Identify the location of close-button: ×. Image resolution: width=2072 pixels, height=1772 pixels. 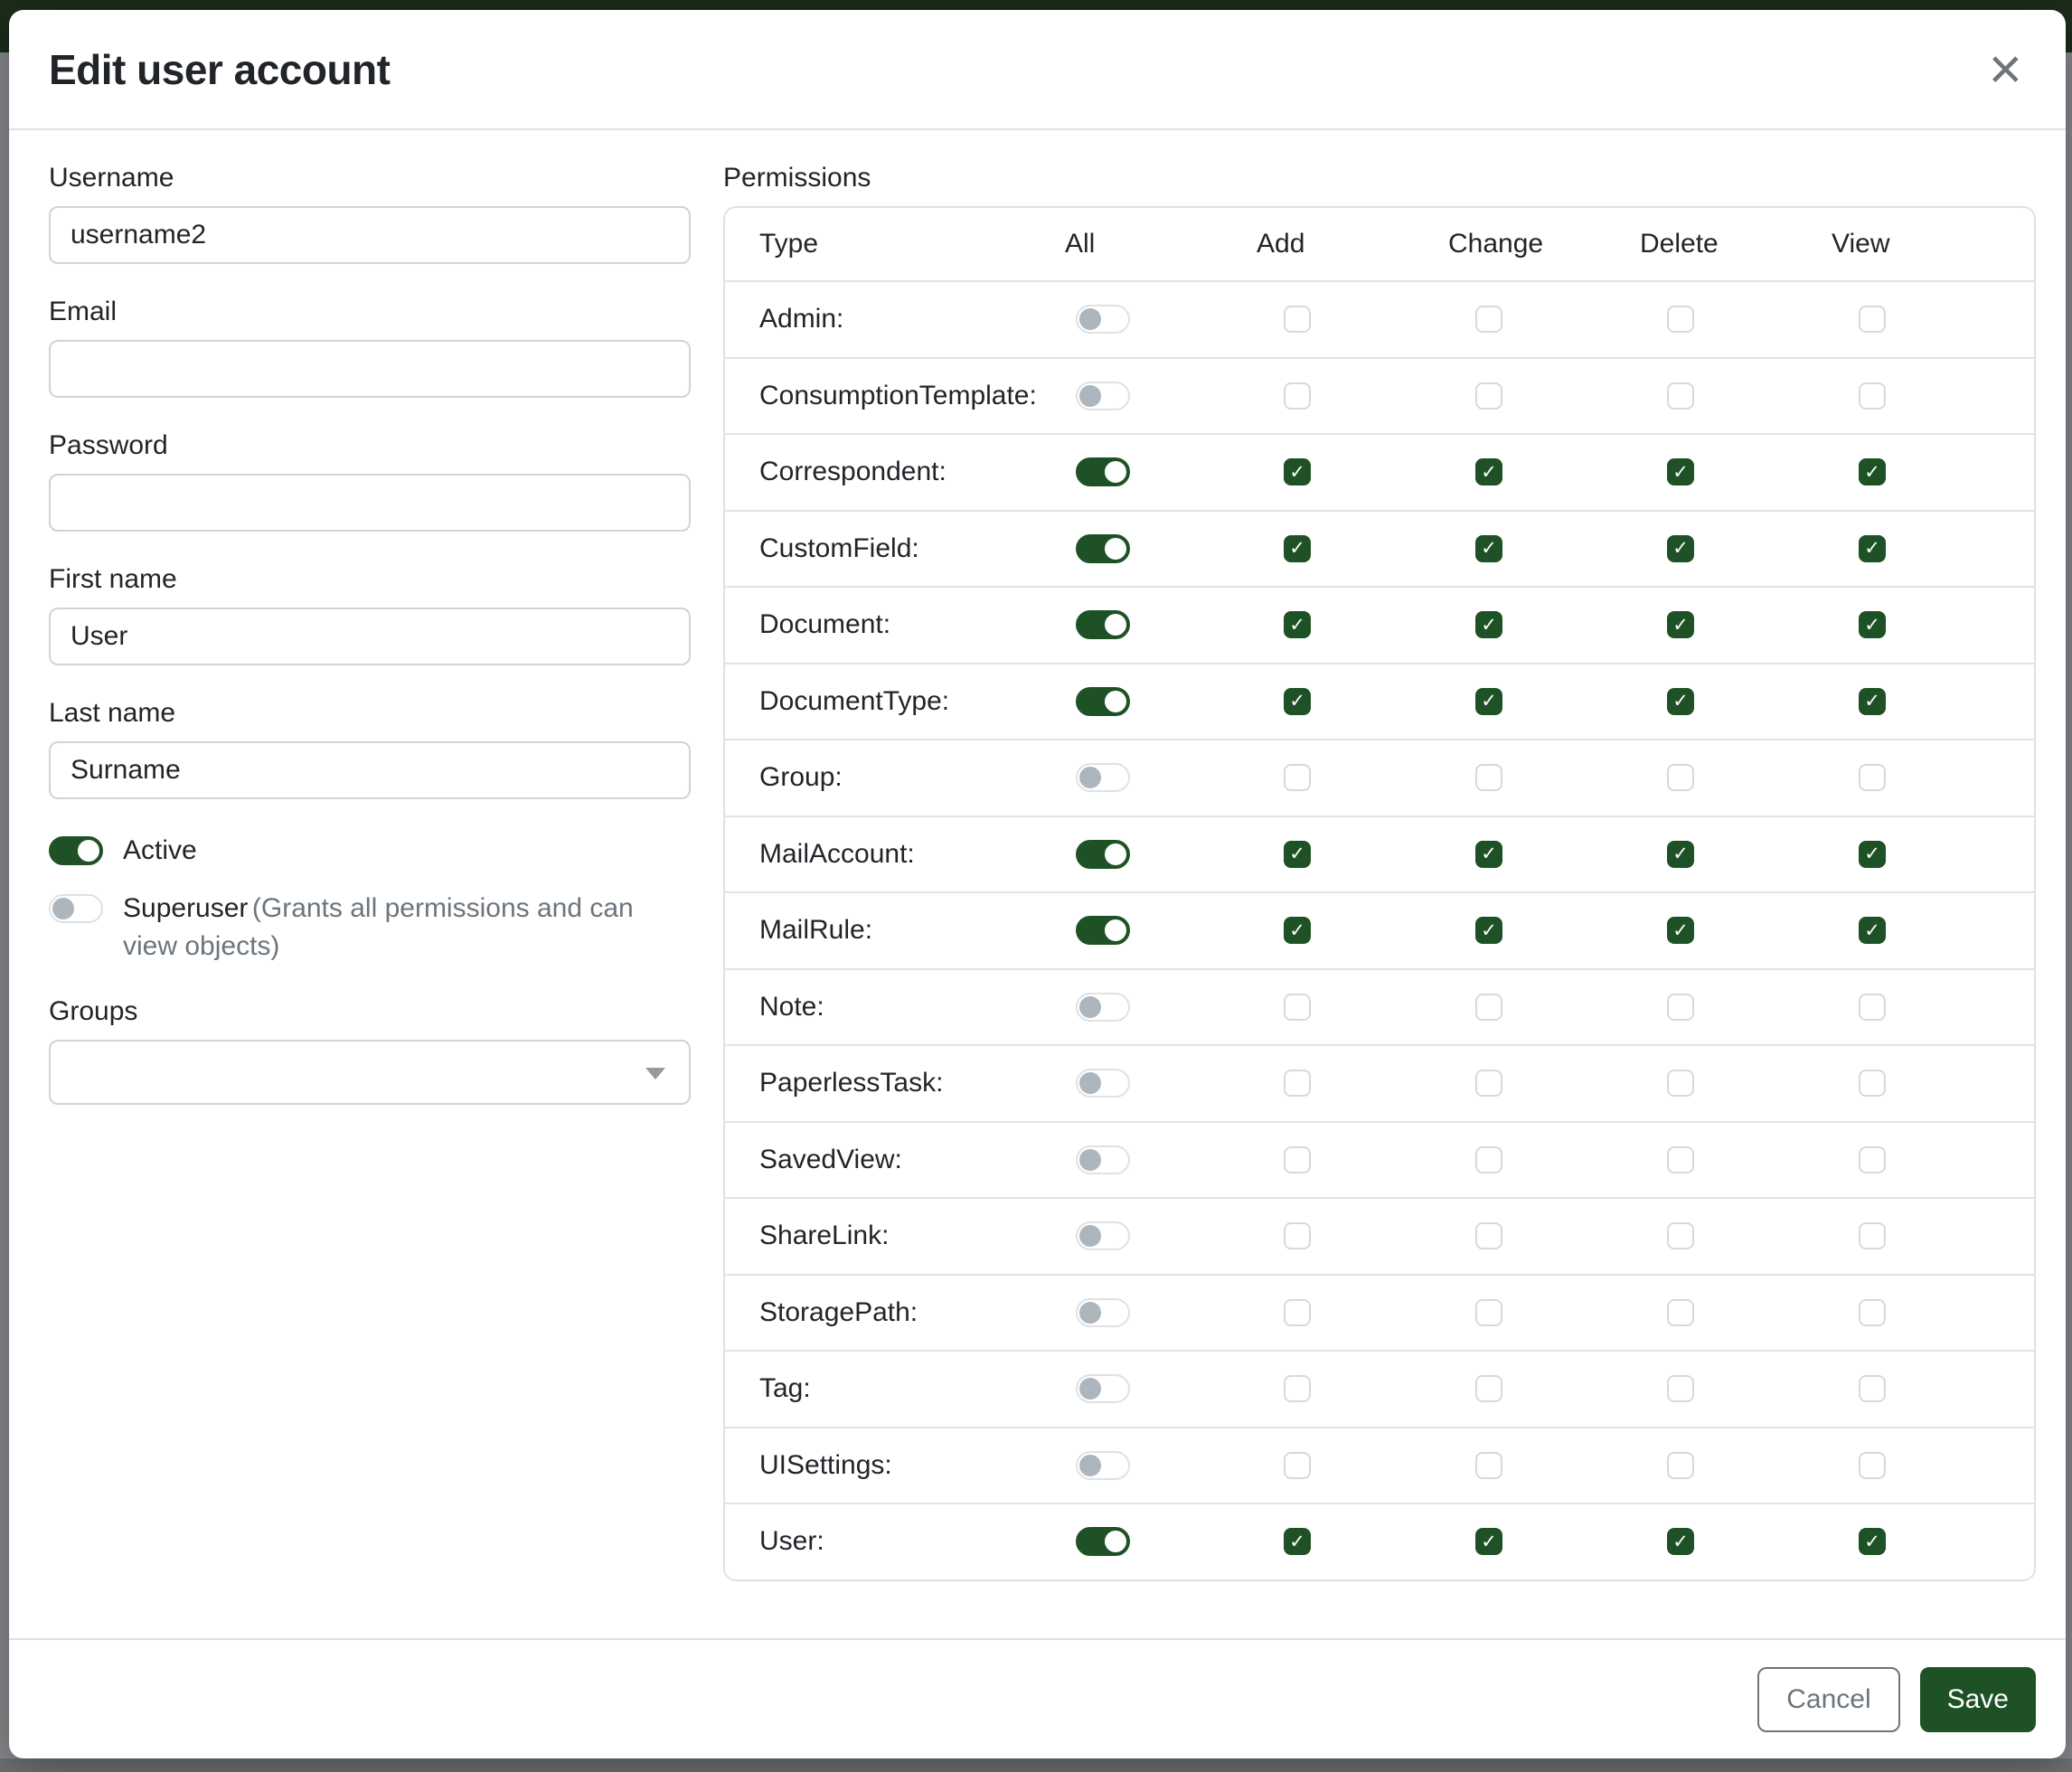
(2006, 69).